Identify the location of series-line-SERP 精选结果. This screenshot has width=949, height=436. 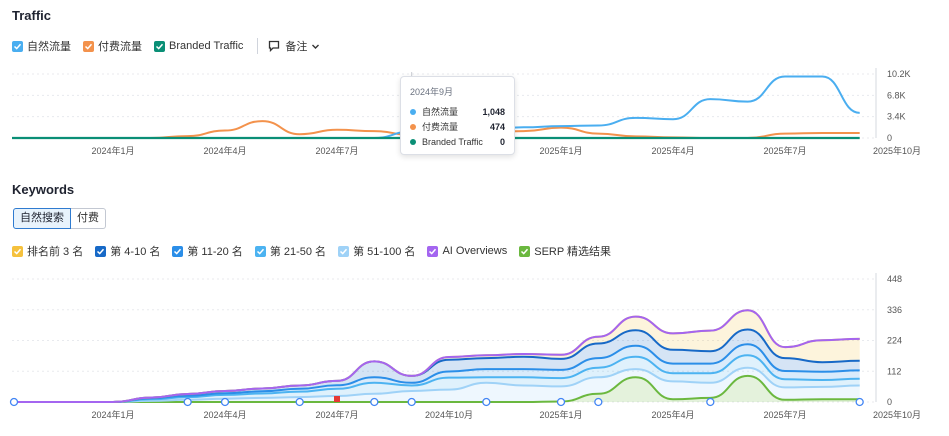
(436, 388).